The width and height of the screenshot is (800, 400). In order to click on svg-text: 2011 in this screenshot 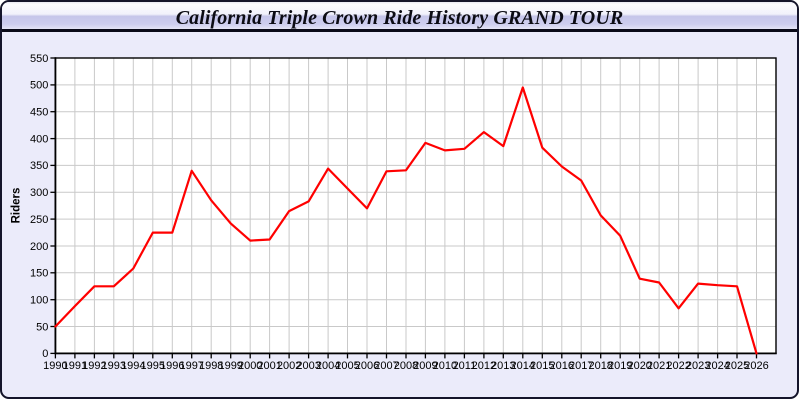, I will do `click(465, 366)`.